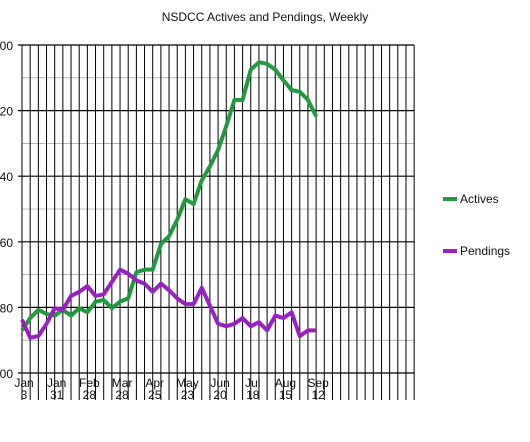  What do you see at coordinates (485, 251) in the screenshot?
I see `legend-label: Pendings` at bounding box center [485, 251].